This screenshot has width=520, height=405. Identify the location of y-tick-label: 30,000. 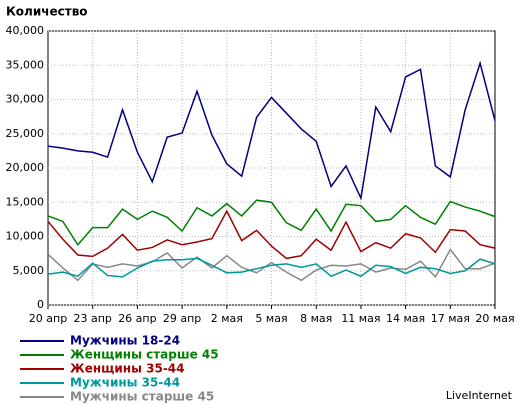
(25, 99).